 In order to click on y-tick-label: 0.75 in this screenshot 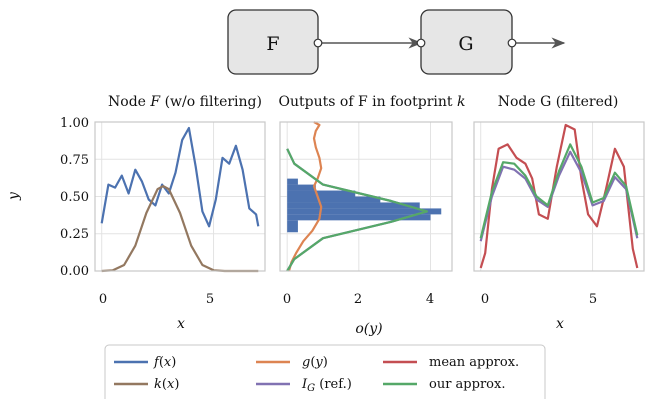, I will do `click(74, 160)`.